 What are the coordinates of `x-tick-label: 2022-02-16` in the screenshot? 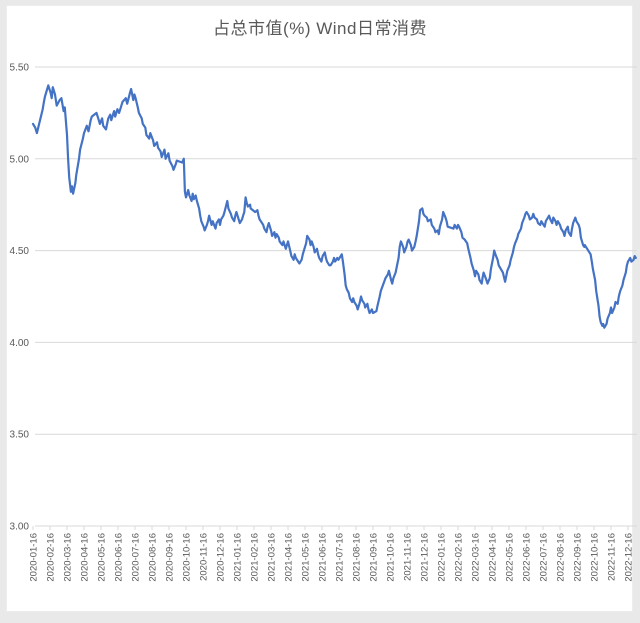 It's located at (459, 557).